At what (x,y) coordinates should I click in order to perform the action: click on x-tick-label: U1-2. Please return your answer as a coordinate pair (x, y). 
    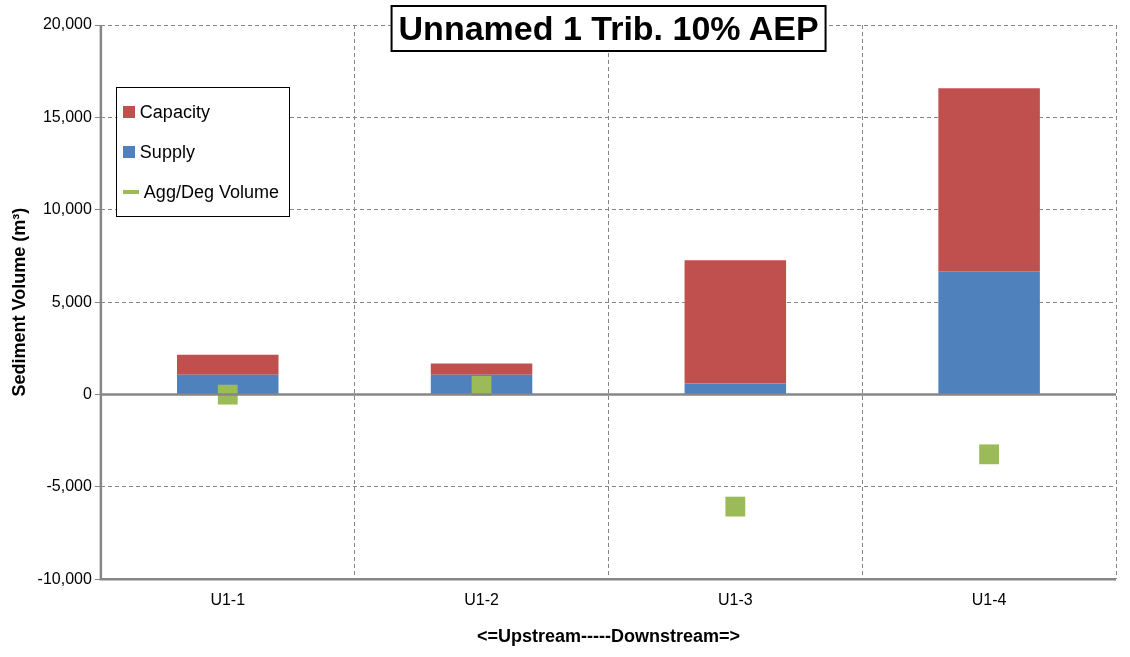
    Looking at the image, I should click on (481, 600).